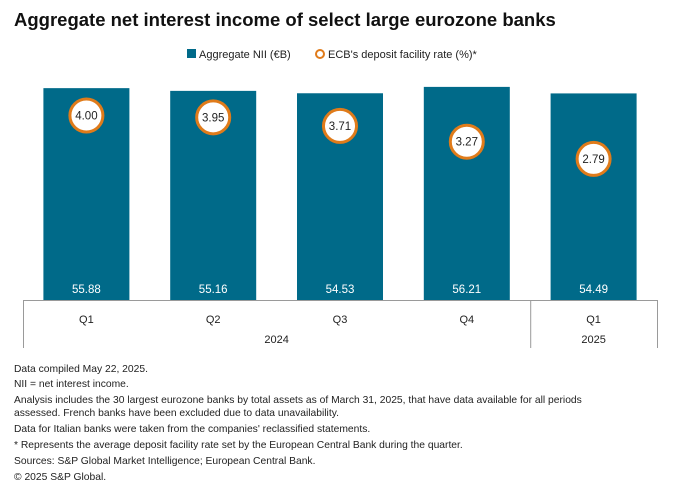 This screenshot has height=502, width=694. What do you see at coordinates (466, 290) in the screenshot?
I see `bar-value-label: 56.21` at bounding box center [466, 290].